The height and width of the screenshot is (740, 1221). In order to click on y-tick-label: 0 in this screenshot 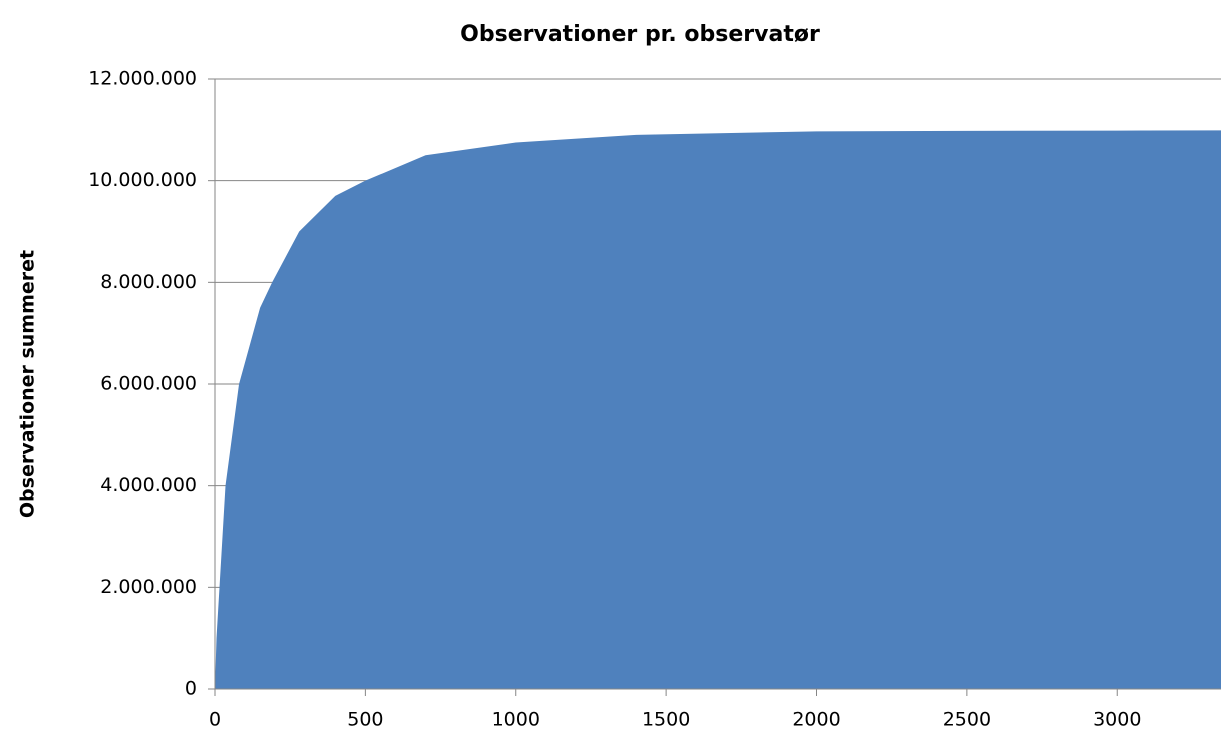, I will do `click(191, 689)`.